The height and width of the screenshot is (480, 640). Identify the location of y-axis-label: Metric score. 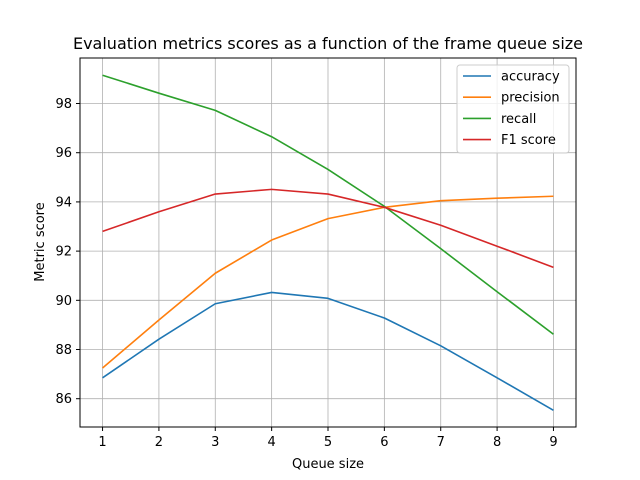
(40, 241).